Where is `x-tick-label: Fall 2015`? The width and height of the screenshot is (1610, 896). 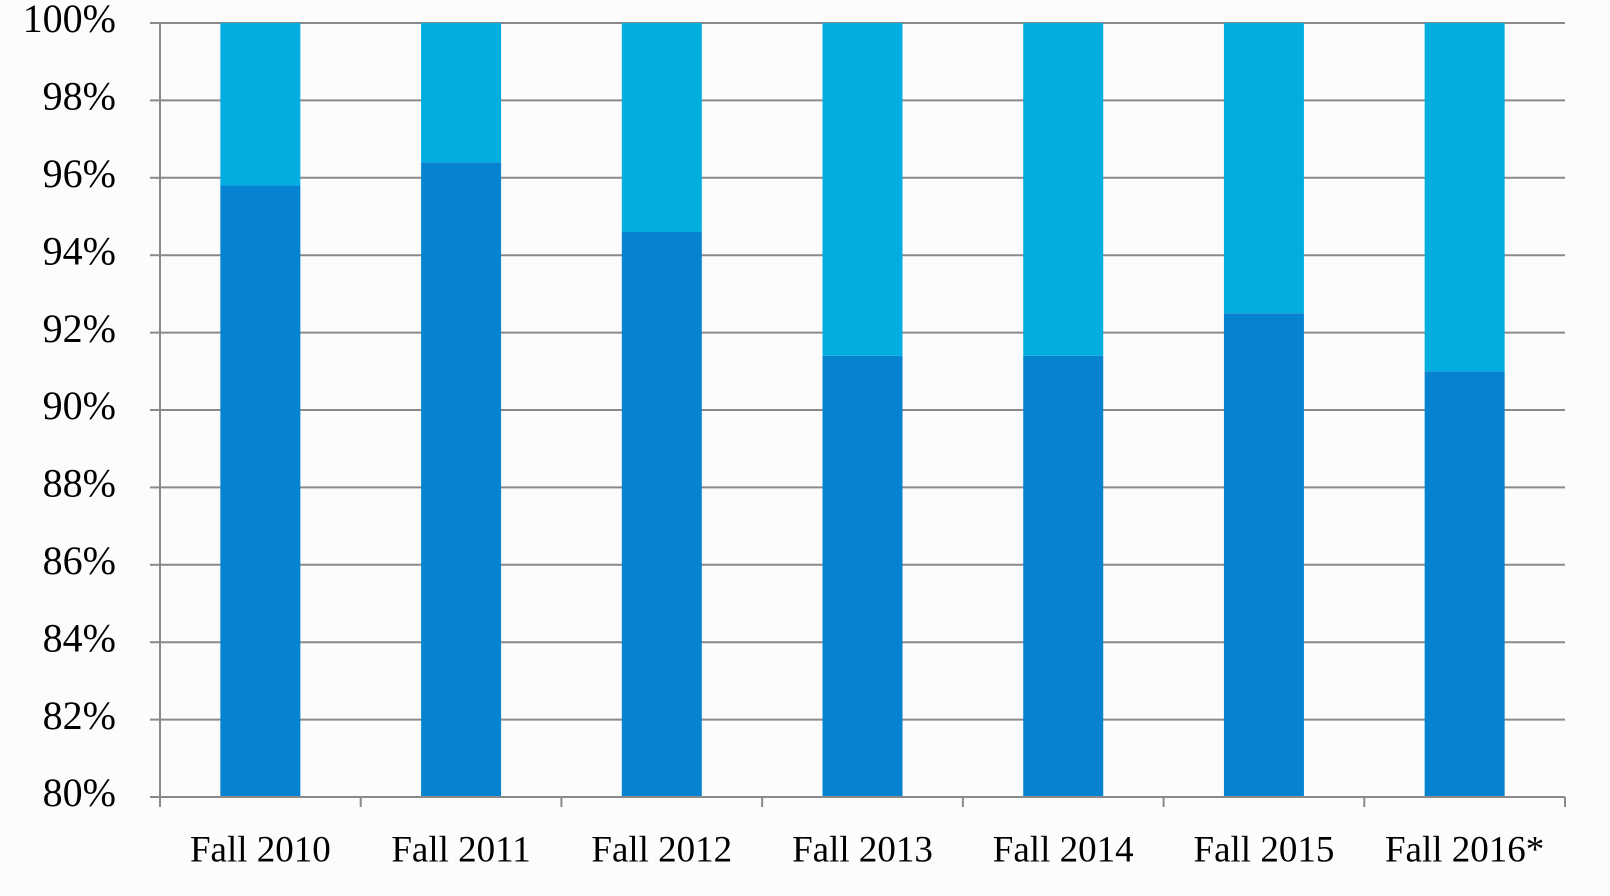
x-tick-label: Fall 2015 is located at coordinates (1264, 849).